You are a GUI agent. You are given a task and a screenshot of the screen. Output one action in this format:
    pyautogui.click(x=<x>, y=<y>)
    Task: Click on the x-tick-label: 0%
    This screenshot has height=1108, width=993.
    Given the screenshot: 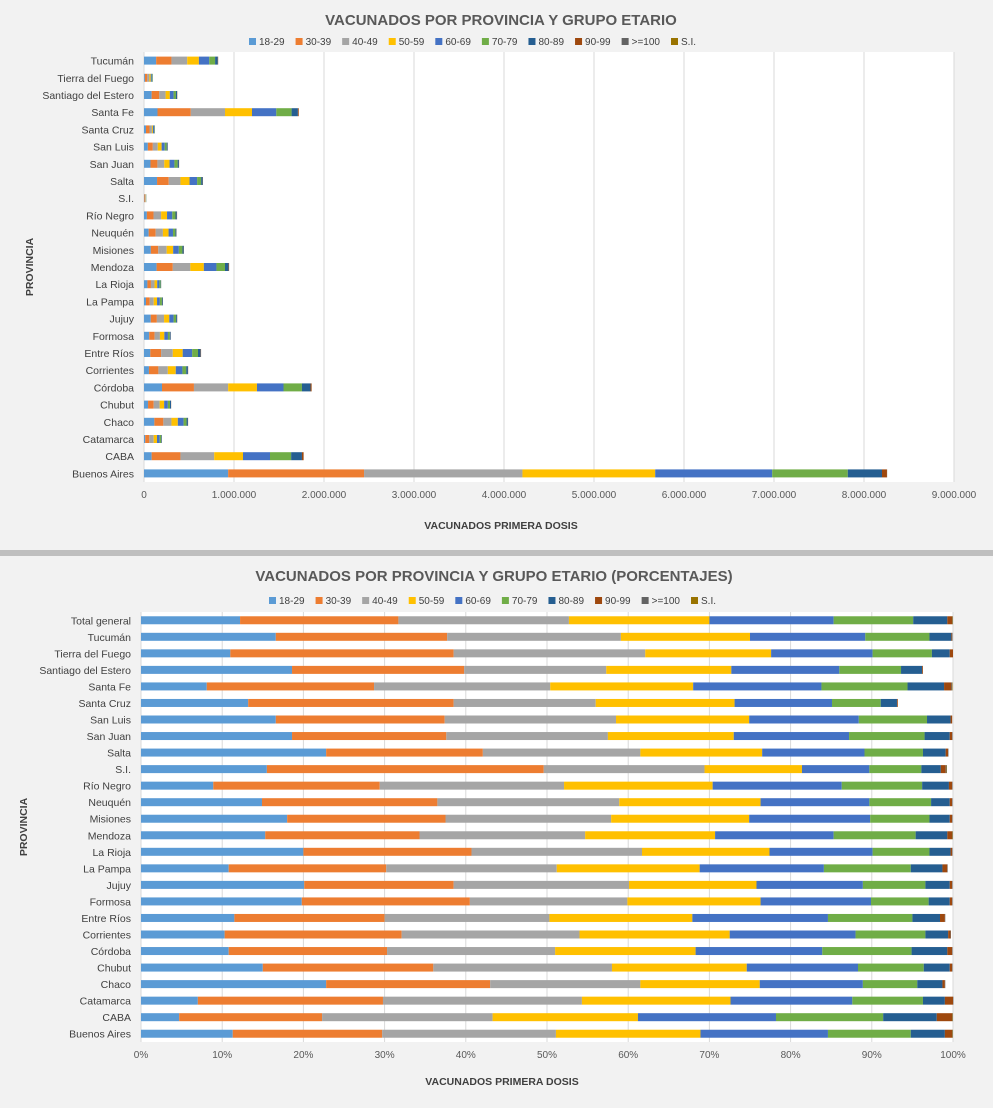 What is the action you would take?
    pyautogui.click(x=141, y=1055)
    